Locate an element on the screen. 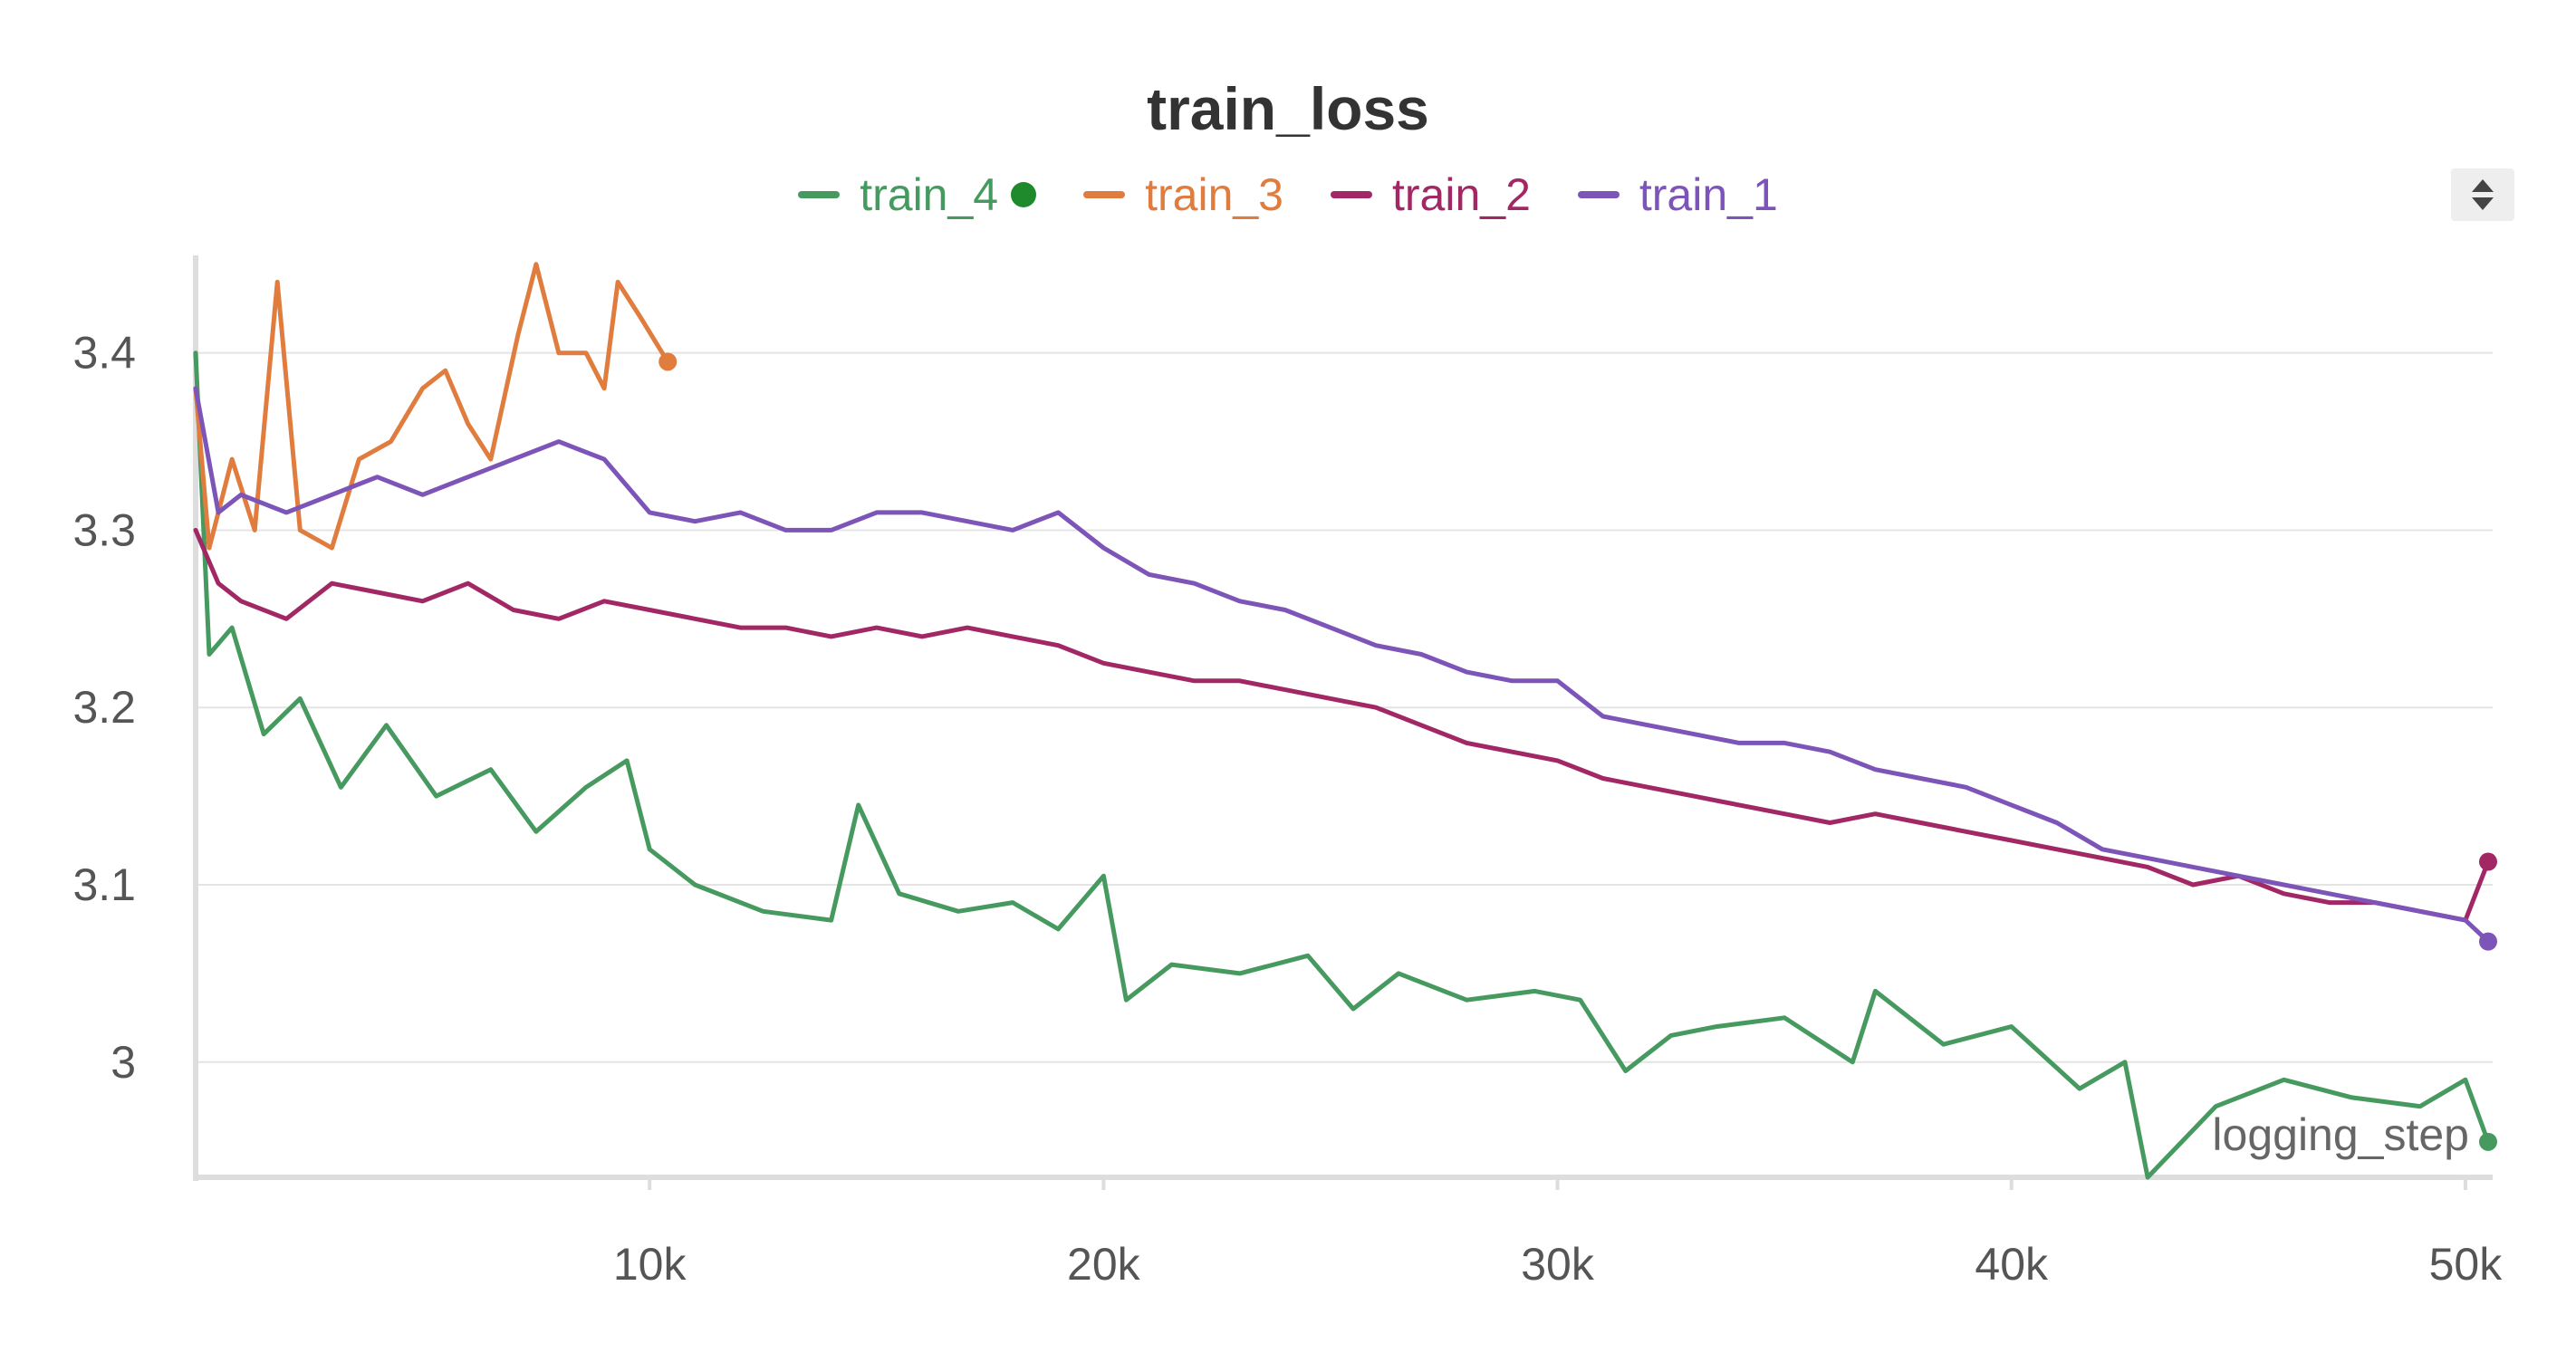 The width and height of the screenshot is (2576, 1353). chevron-down-icon is located at coordinates (2483, 204).